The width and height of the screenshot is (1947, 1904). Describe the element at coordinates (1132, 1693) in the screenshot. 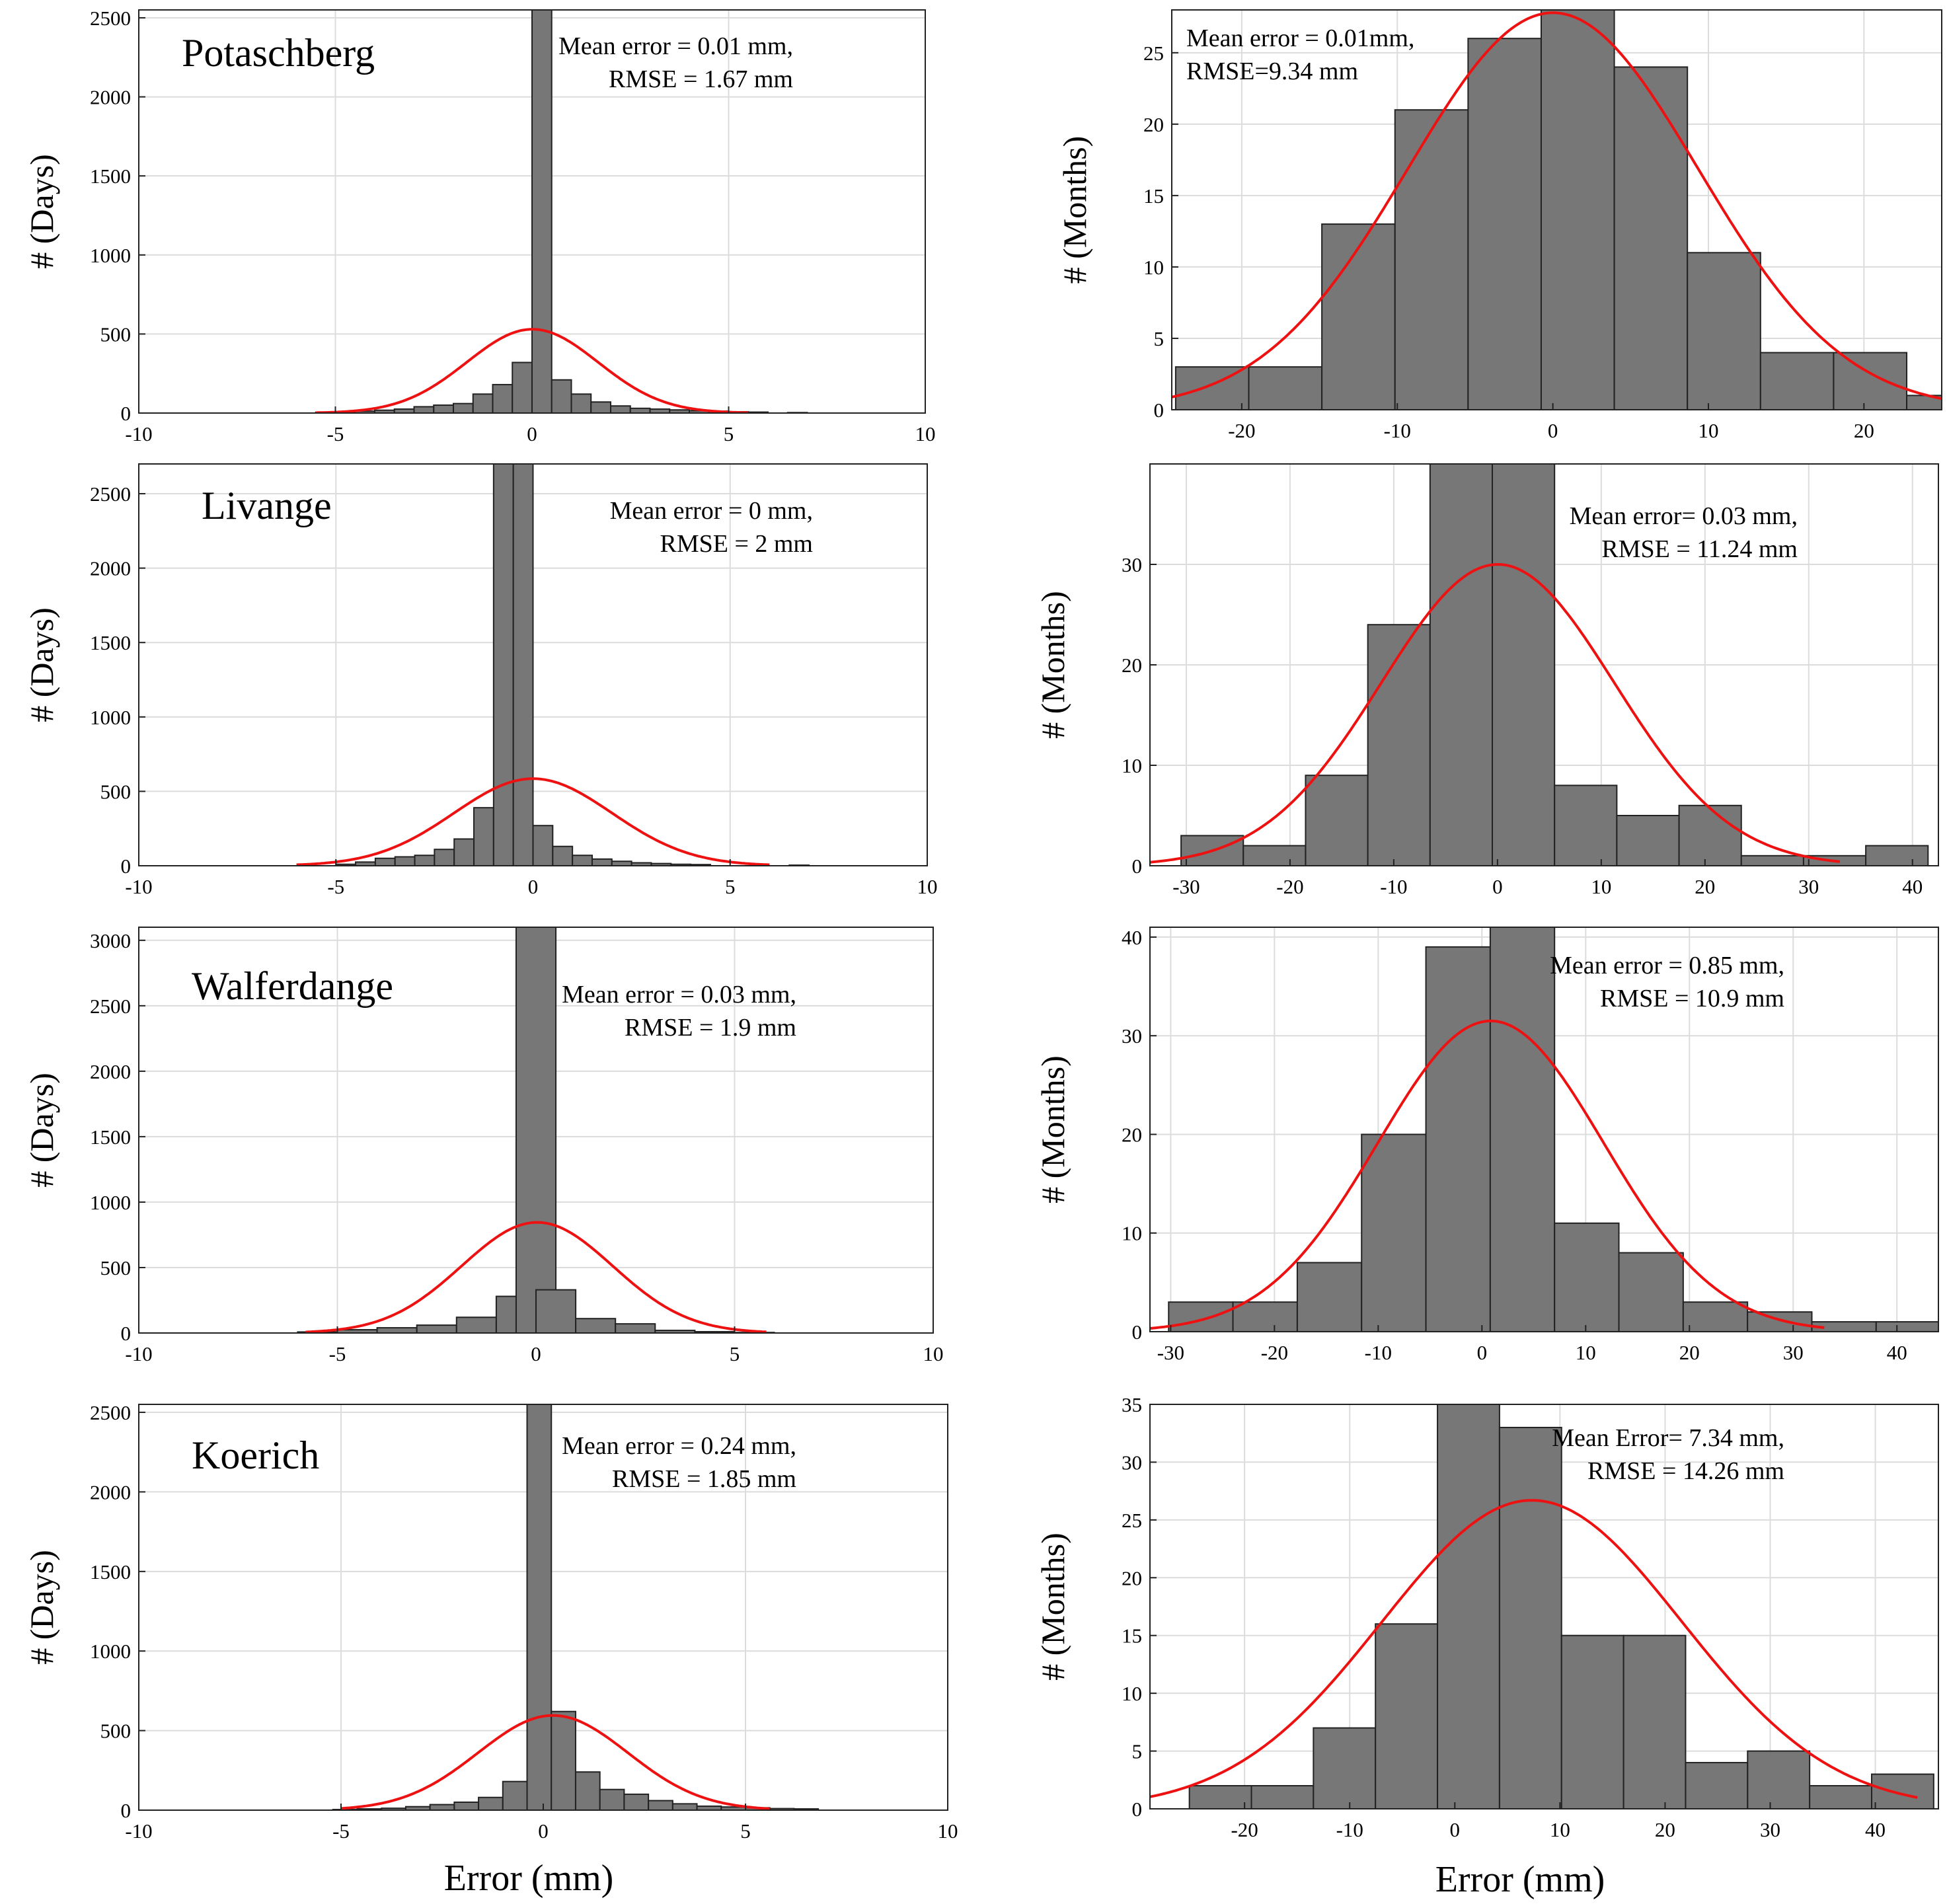

I see `y-tick-label: 10` at that location.